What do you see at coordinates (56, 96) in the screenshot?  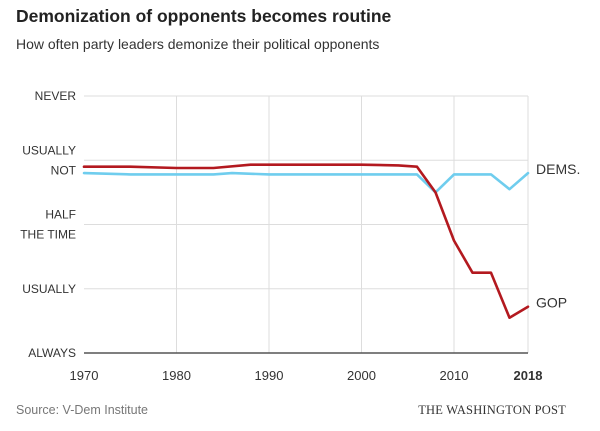 I see `y-tick-label: NEVER` at bounding box center [56, 96].